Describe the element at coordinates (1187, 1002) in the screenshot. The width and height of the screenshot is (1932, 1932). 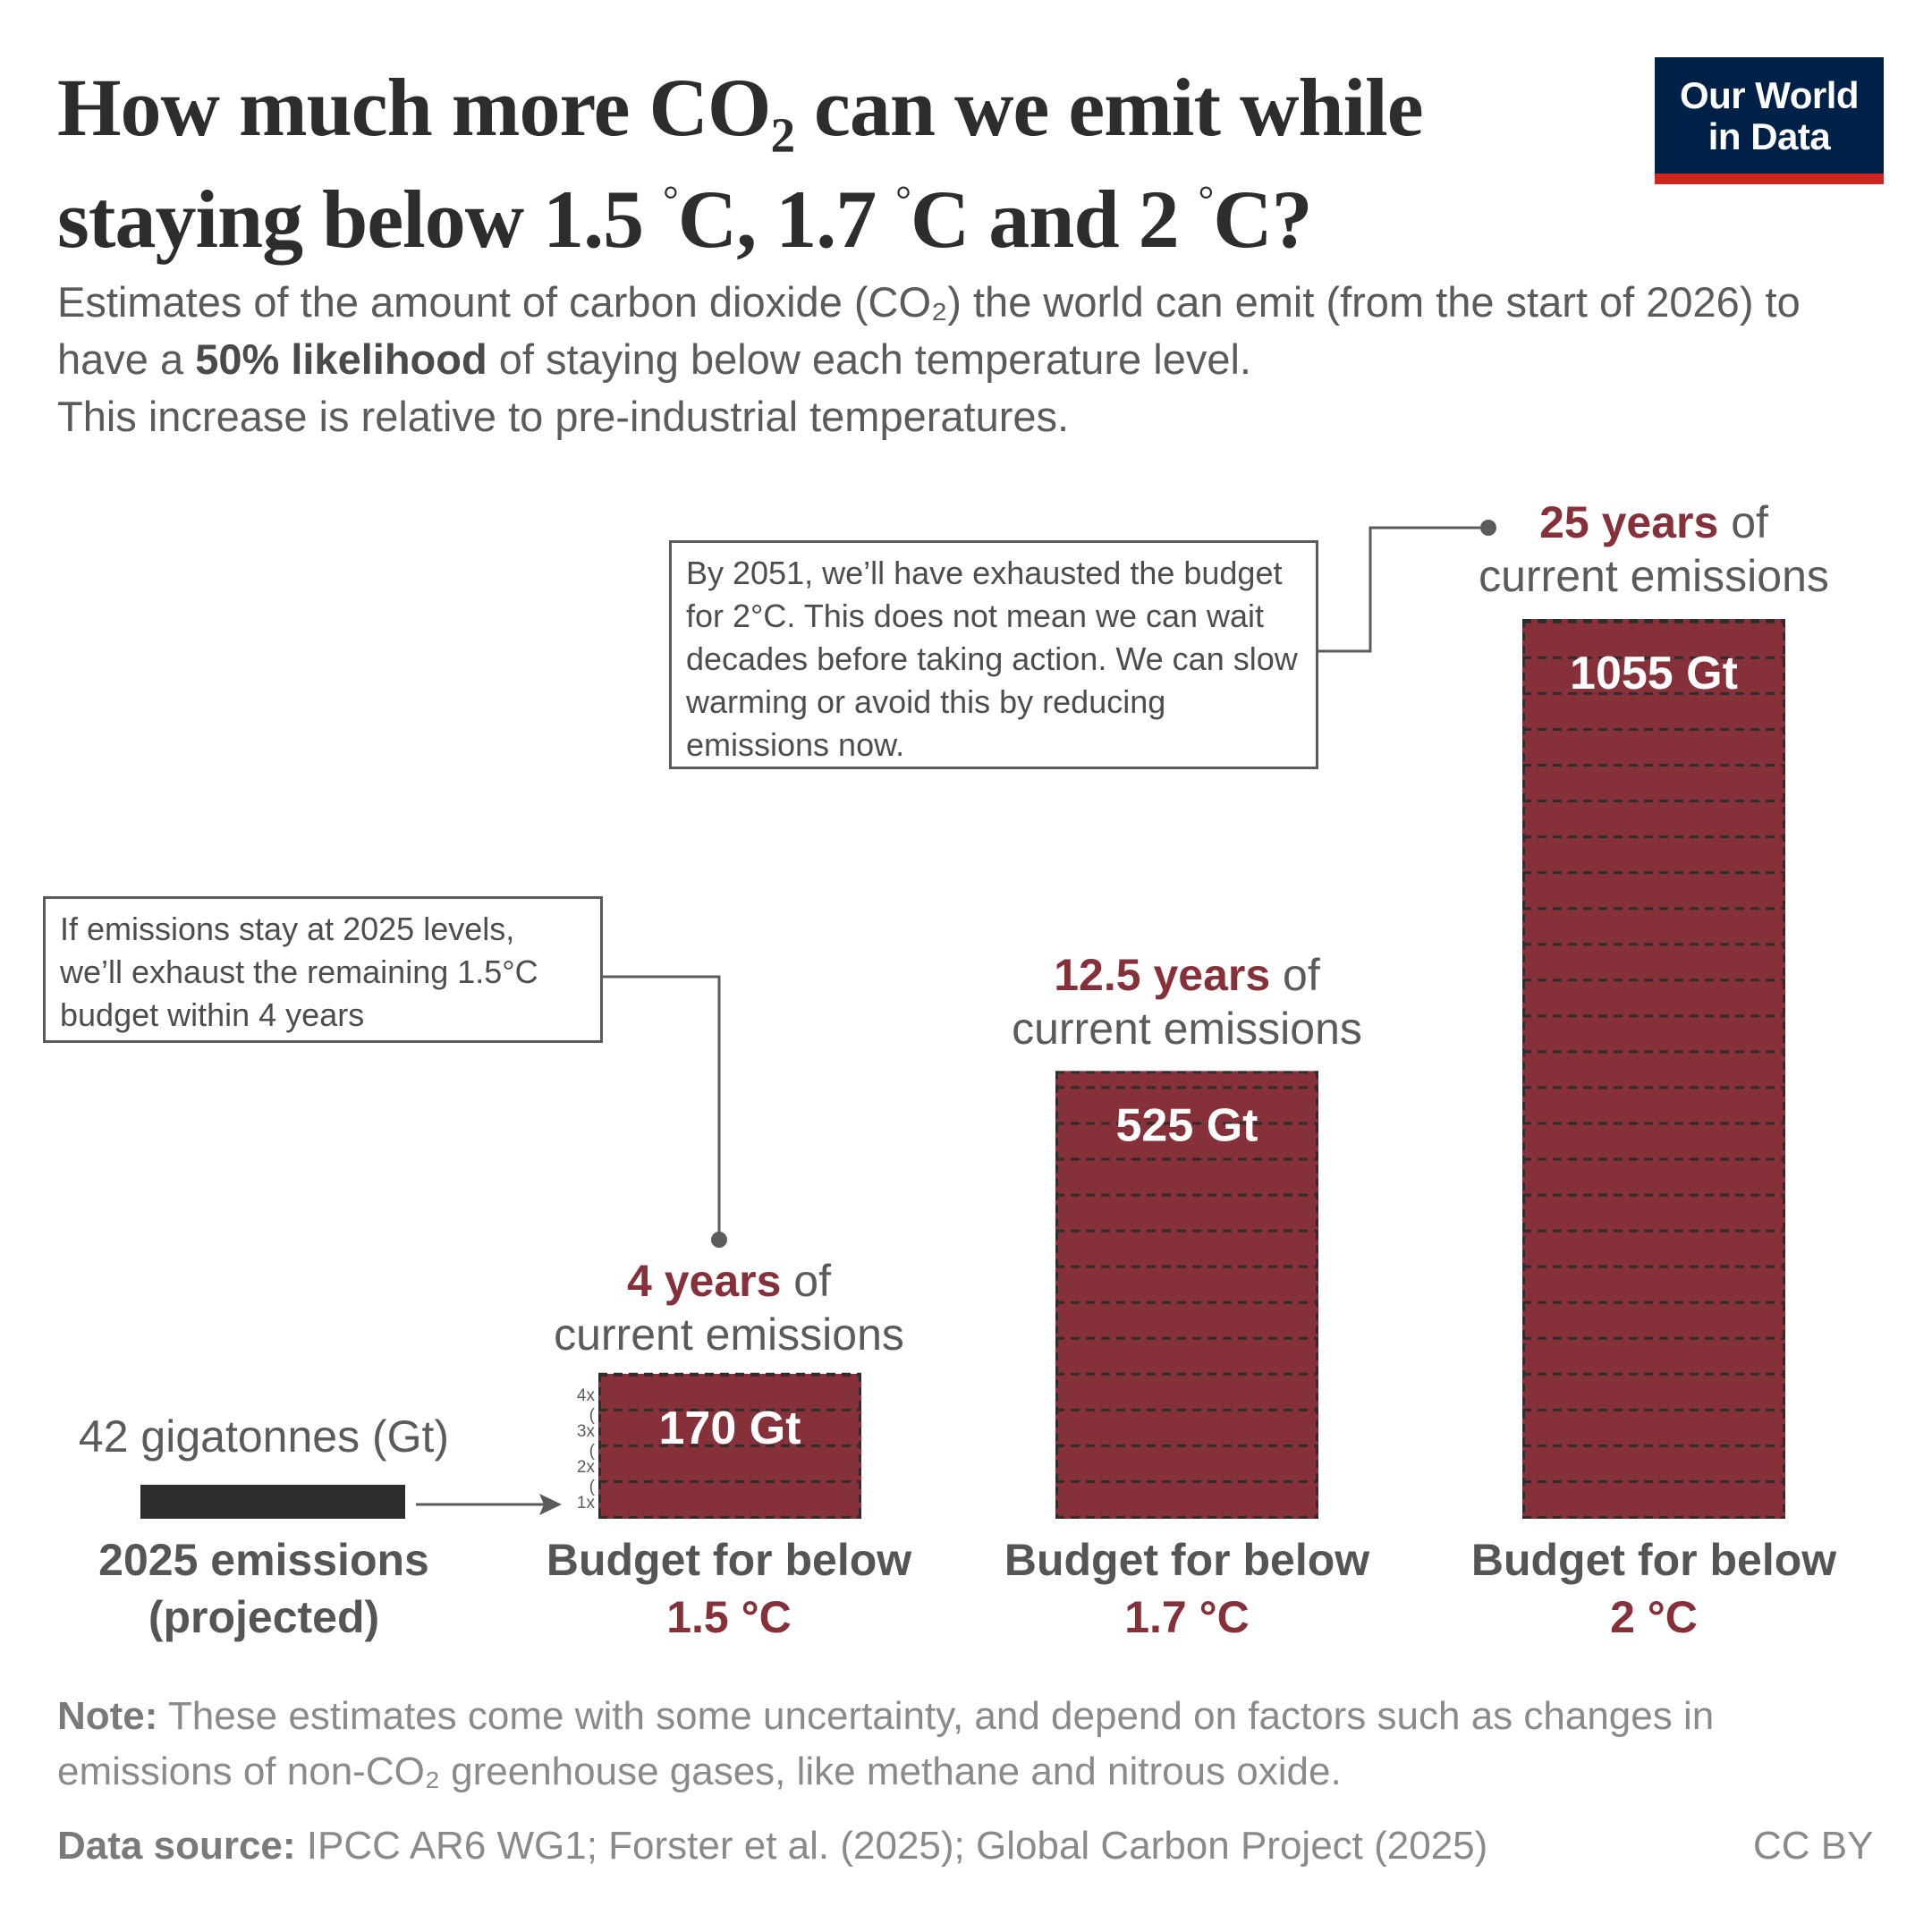
I see `years-label-1-7: 12.5 years of current emissions` at that location.